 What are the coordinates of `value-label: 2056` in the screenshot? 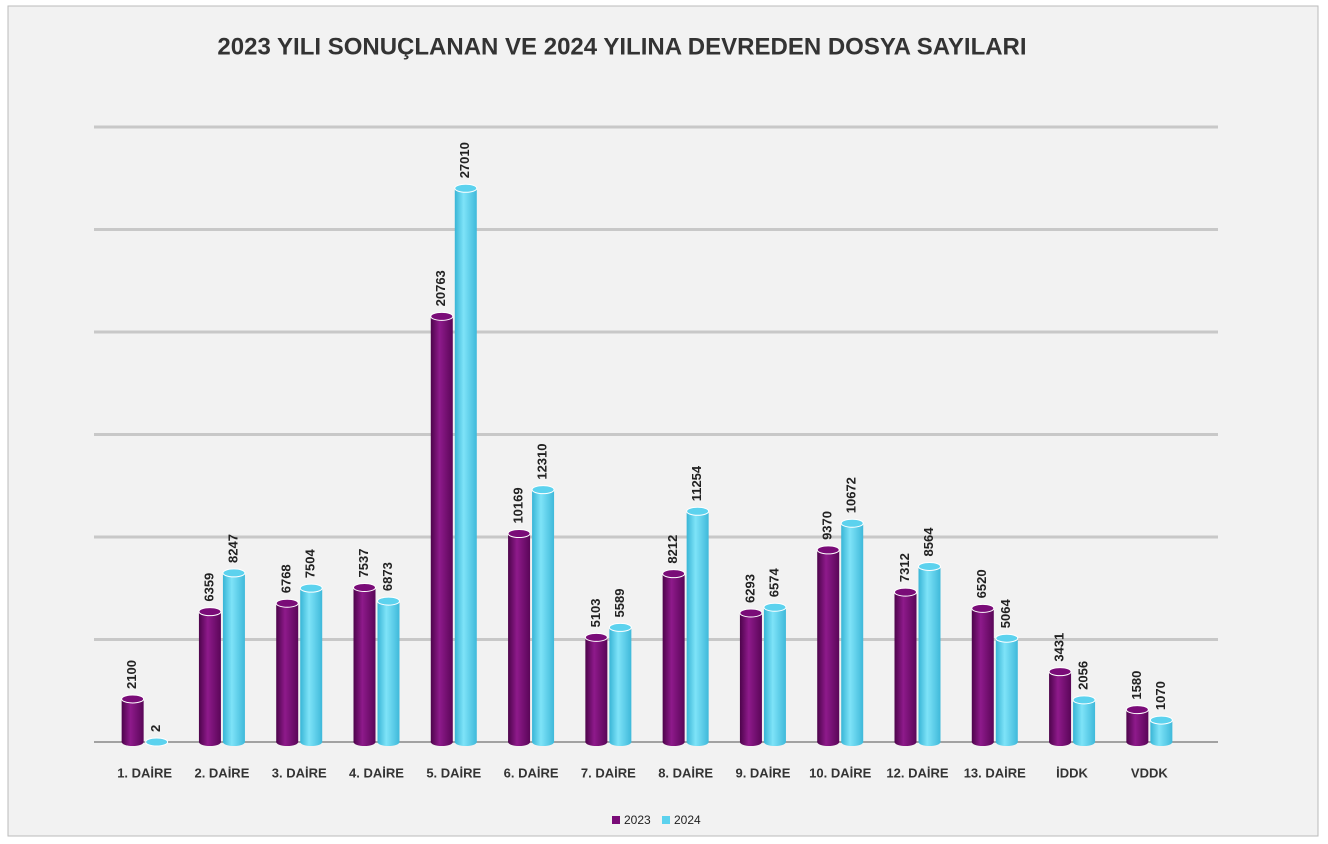 It's located at (1083, 675).